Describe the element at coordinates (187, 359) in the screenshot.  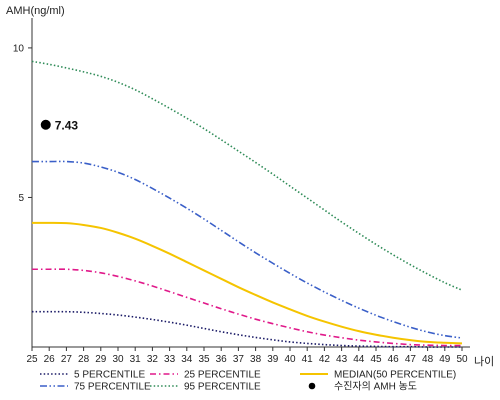
I see `x-tick-label: 34` at that location.